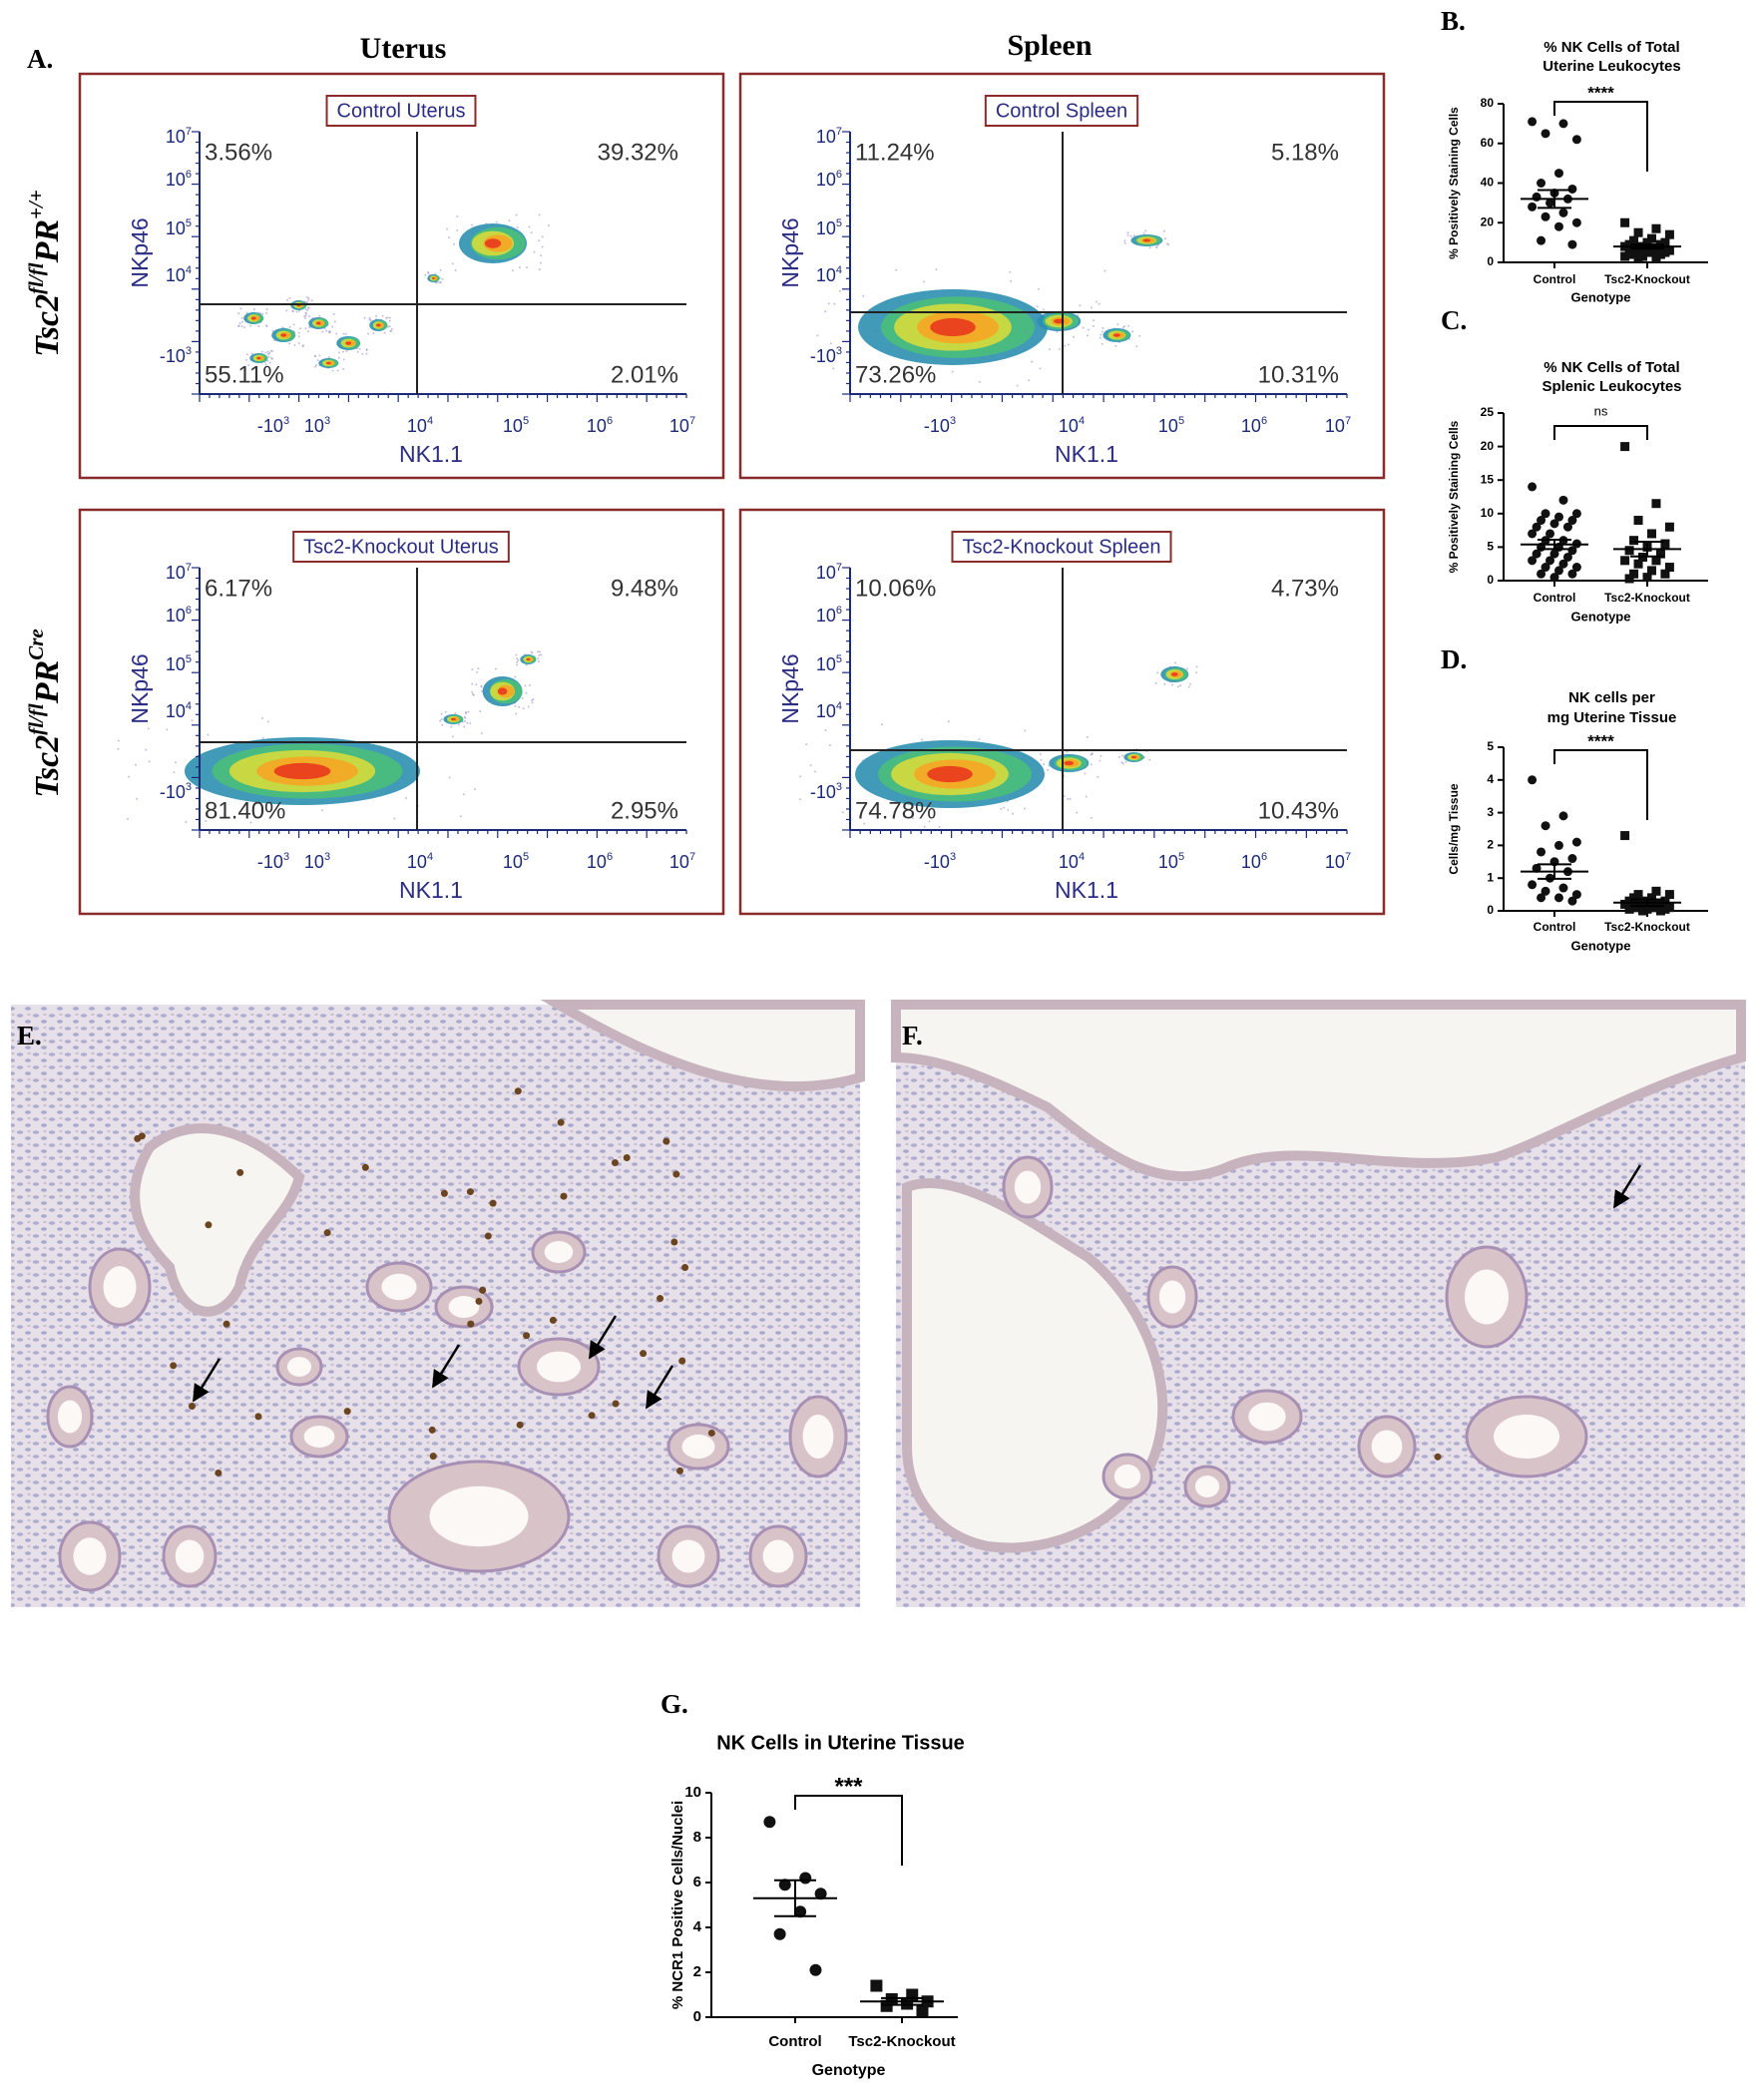 Image resolution: width=1761 pixels, height=2100 pixels. What do you see at coordinates (417, 426) in the screenshot?
I see `x-tick-label-base: 10` at bounding box center [417, 426].